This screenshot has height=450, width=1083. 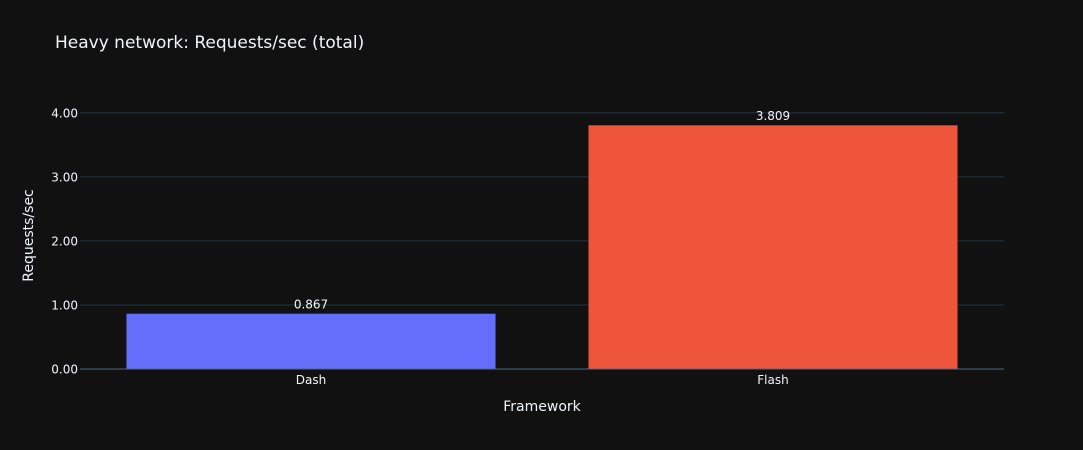 What do you see at coordinates (772, 380) in the screenshot?
I see `x-tick-label: Flash` at bounding box center [772, 380].